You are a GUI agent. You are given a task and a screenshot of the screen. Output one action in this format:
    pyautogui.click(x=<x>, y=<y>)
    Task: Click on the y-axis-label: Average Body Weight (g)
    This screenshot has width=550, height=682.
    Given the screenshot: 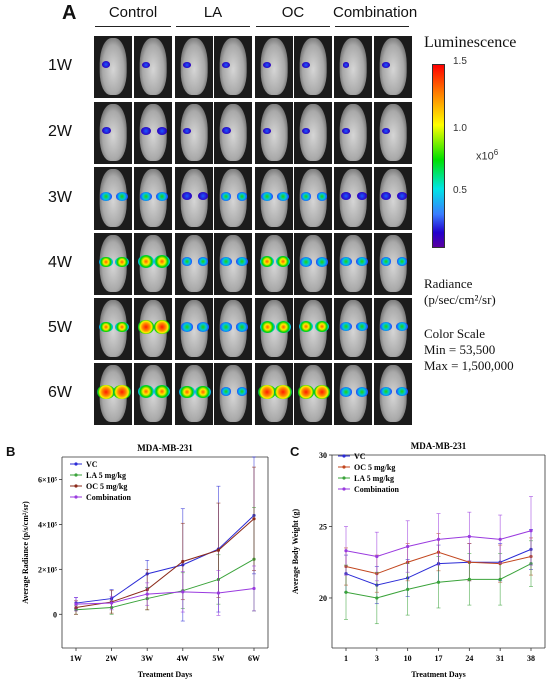 What is the action you would take?
    pyautogui.click(x=295, y=552)
    